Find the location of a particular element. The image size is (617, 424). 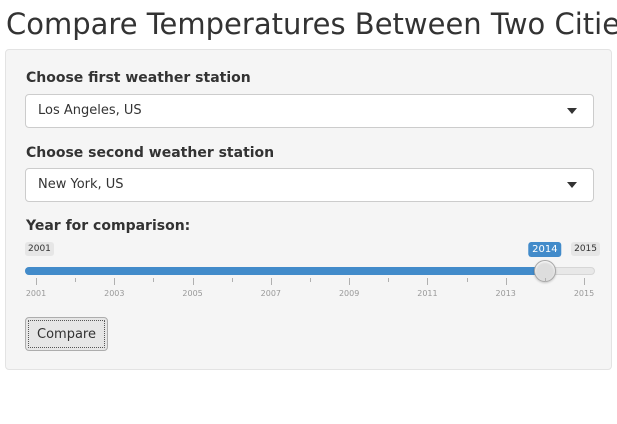

slider-tick-label: 2011 is located at coordinates (427, 293).